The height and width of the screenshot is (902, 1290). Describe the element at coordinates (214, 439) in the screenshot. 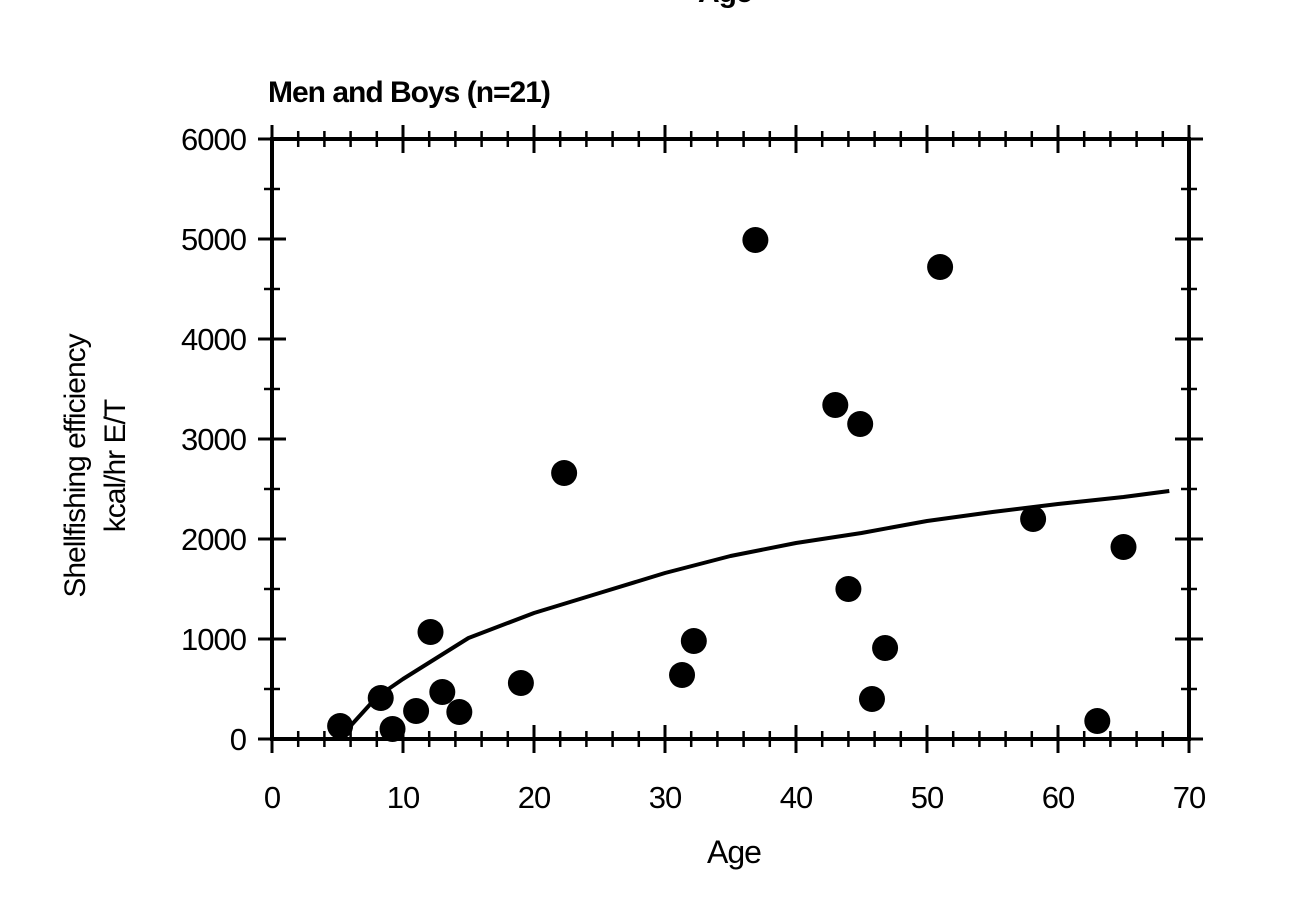

I see `y-tick-label: 3000` at that location.